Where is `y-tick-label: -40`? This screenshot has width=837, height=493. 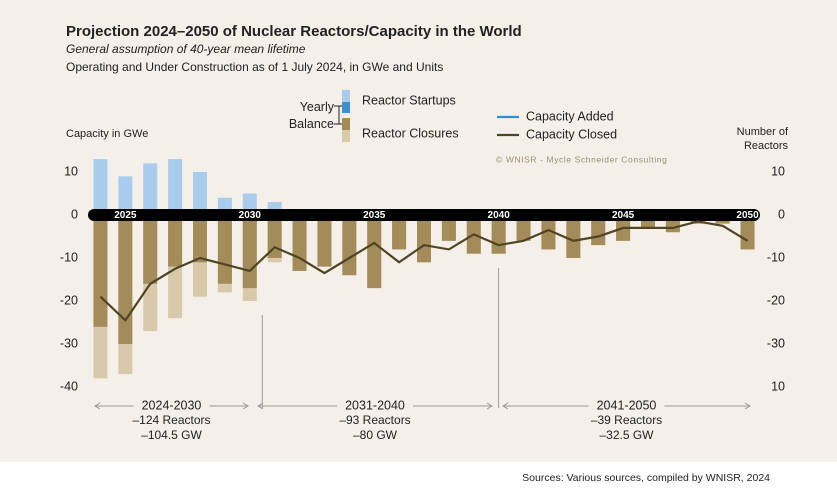
y-tick-label: -40 is located at coordinates (69, 386).